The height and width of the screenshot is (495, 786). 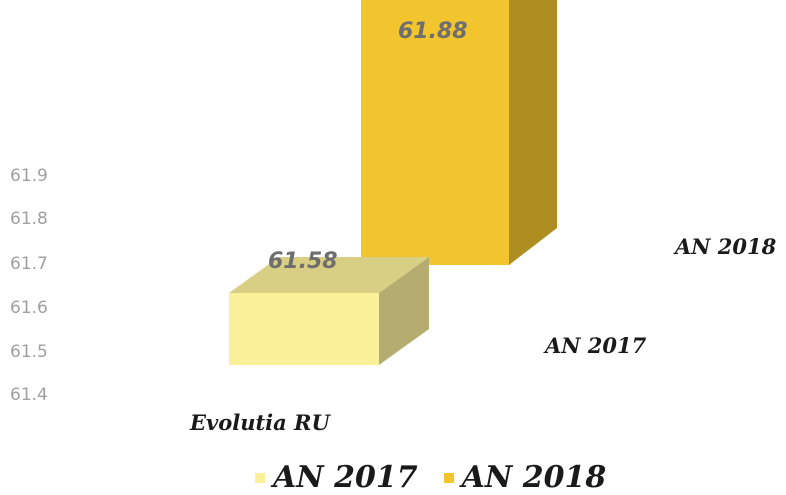 What do you see at coordinates (435, 132) in the screenshot?
I see `bar-front-an-2018` at bounding box center [435, 132].